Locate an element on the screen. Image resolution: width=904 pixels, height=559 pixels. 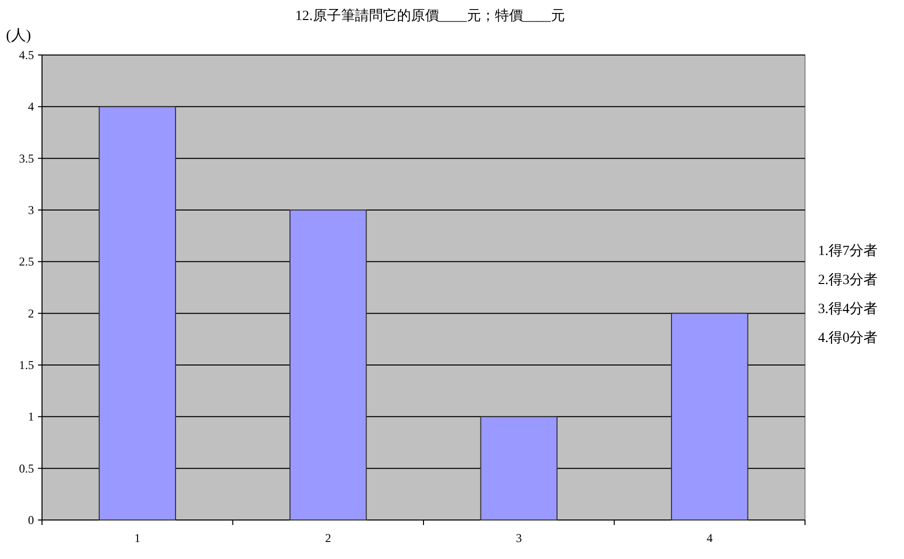
y-tick-label: 0 is located at coordinates (31, 520).